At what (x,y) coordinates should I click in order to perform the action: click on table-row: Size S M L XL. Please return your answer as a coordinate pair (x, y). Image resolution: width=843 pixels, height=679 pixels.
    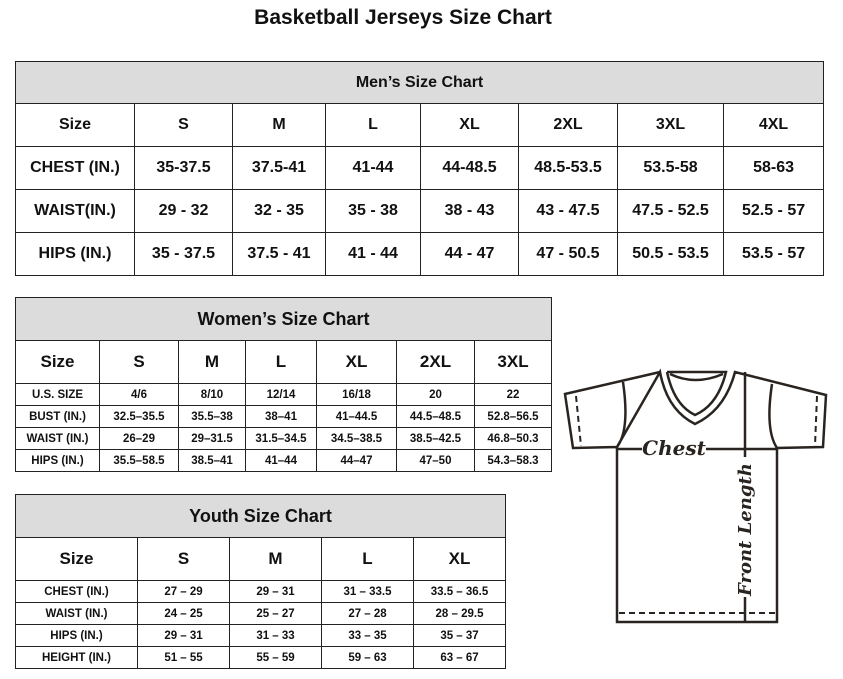
    Looking at the image, I should click on (261, 559).